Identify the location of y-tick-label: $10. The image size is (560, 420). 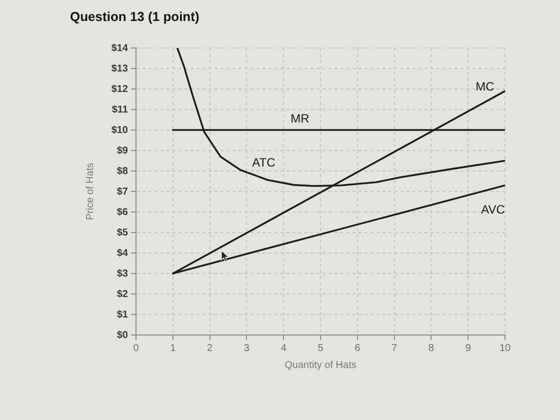
(119, 130).